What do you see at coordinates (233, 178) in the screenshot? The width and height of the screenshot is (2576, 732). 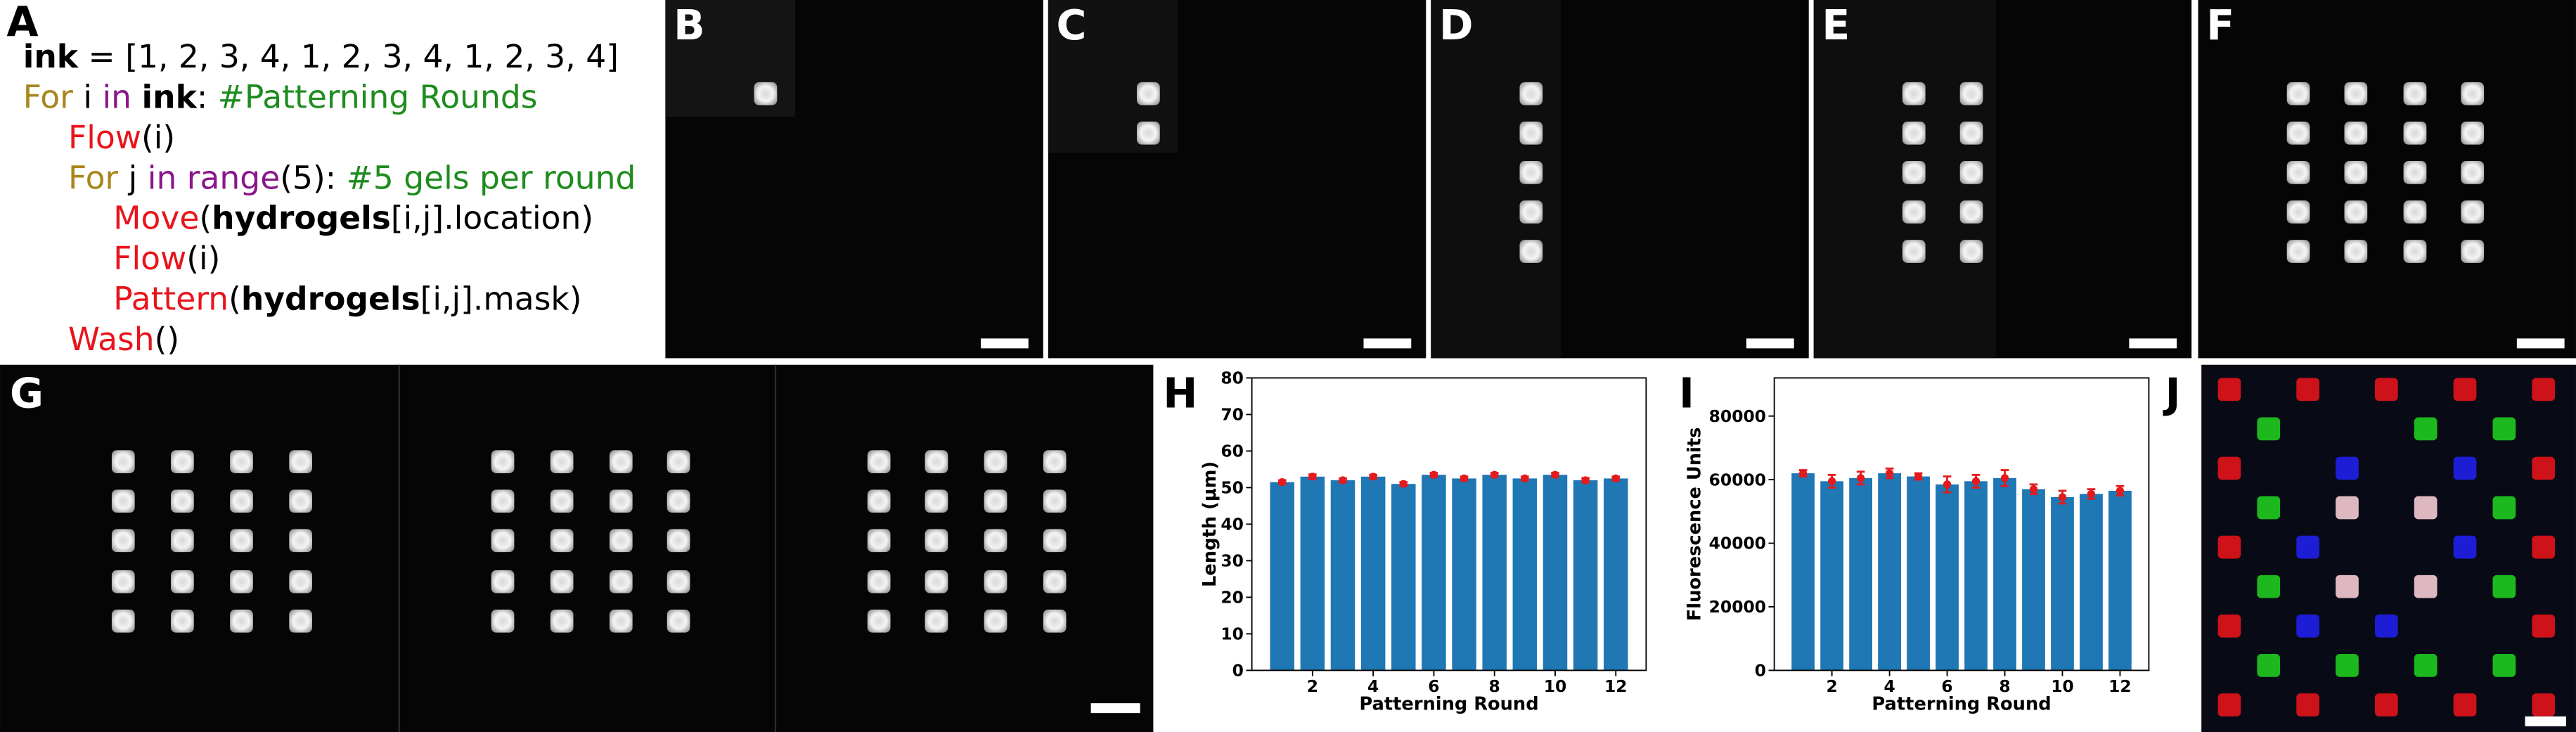 I see `code-token: range` at bounding box center [233, 178].